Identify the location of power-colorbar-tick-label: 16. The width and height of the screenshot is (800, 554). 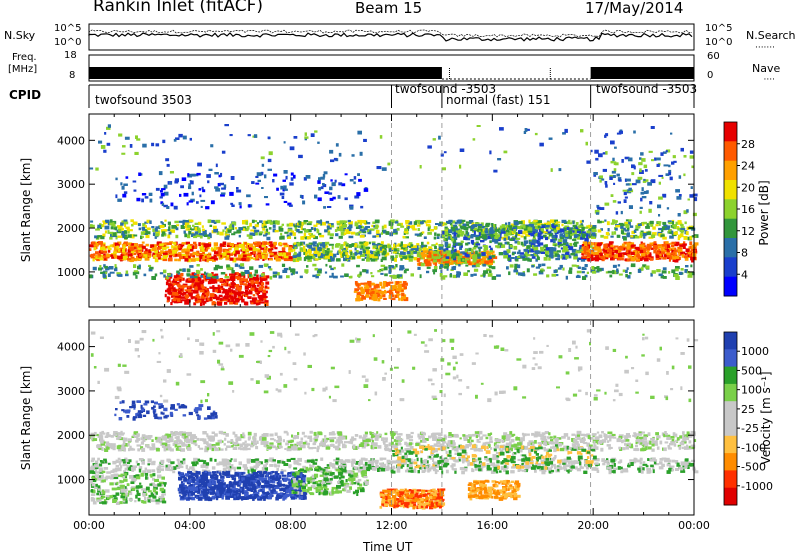
(748, 209).